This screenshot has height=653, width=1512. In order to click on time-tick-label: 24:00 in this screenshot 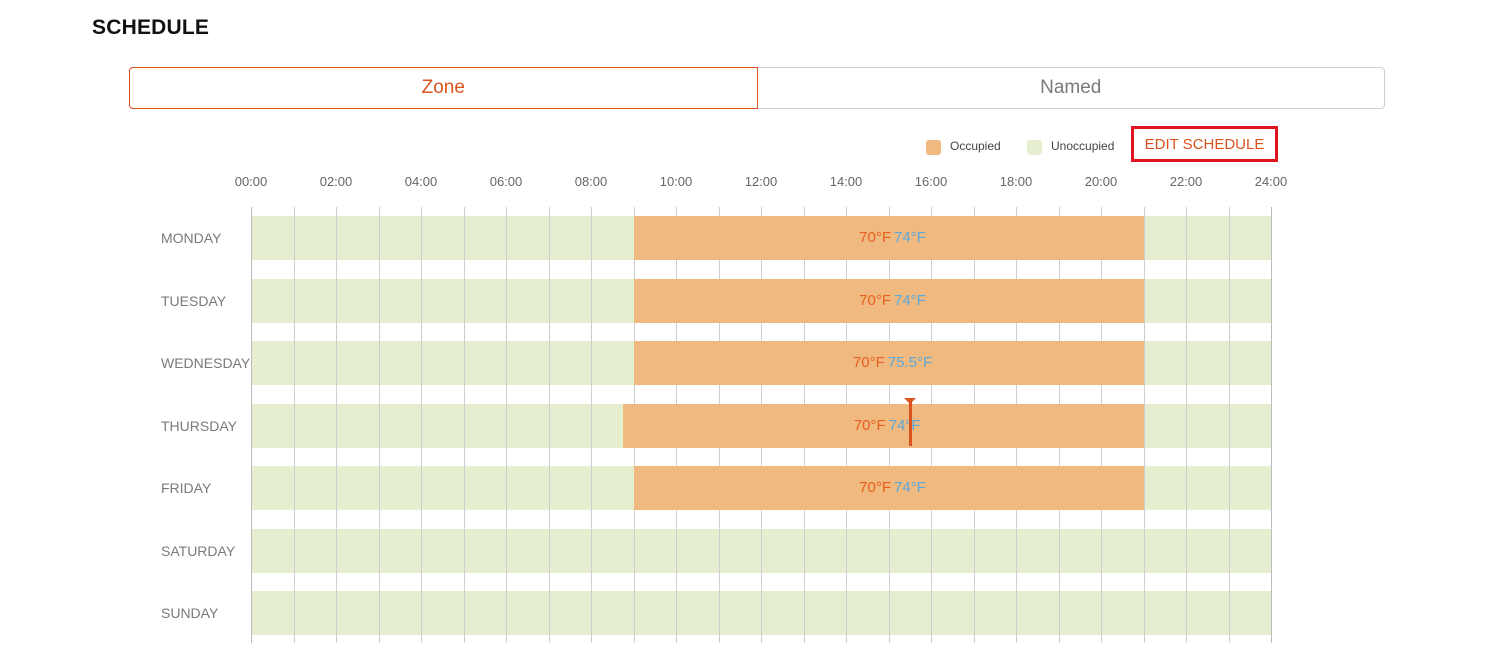, I will do `click(1271, 181)`.